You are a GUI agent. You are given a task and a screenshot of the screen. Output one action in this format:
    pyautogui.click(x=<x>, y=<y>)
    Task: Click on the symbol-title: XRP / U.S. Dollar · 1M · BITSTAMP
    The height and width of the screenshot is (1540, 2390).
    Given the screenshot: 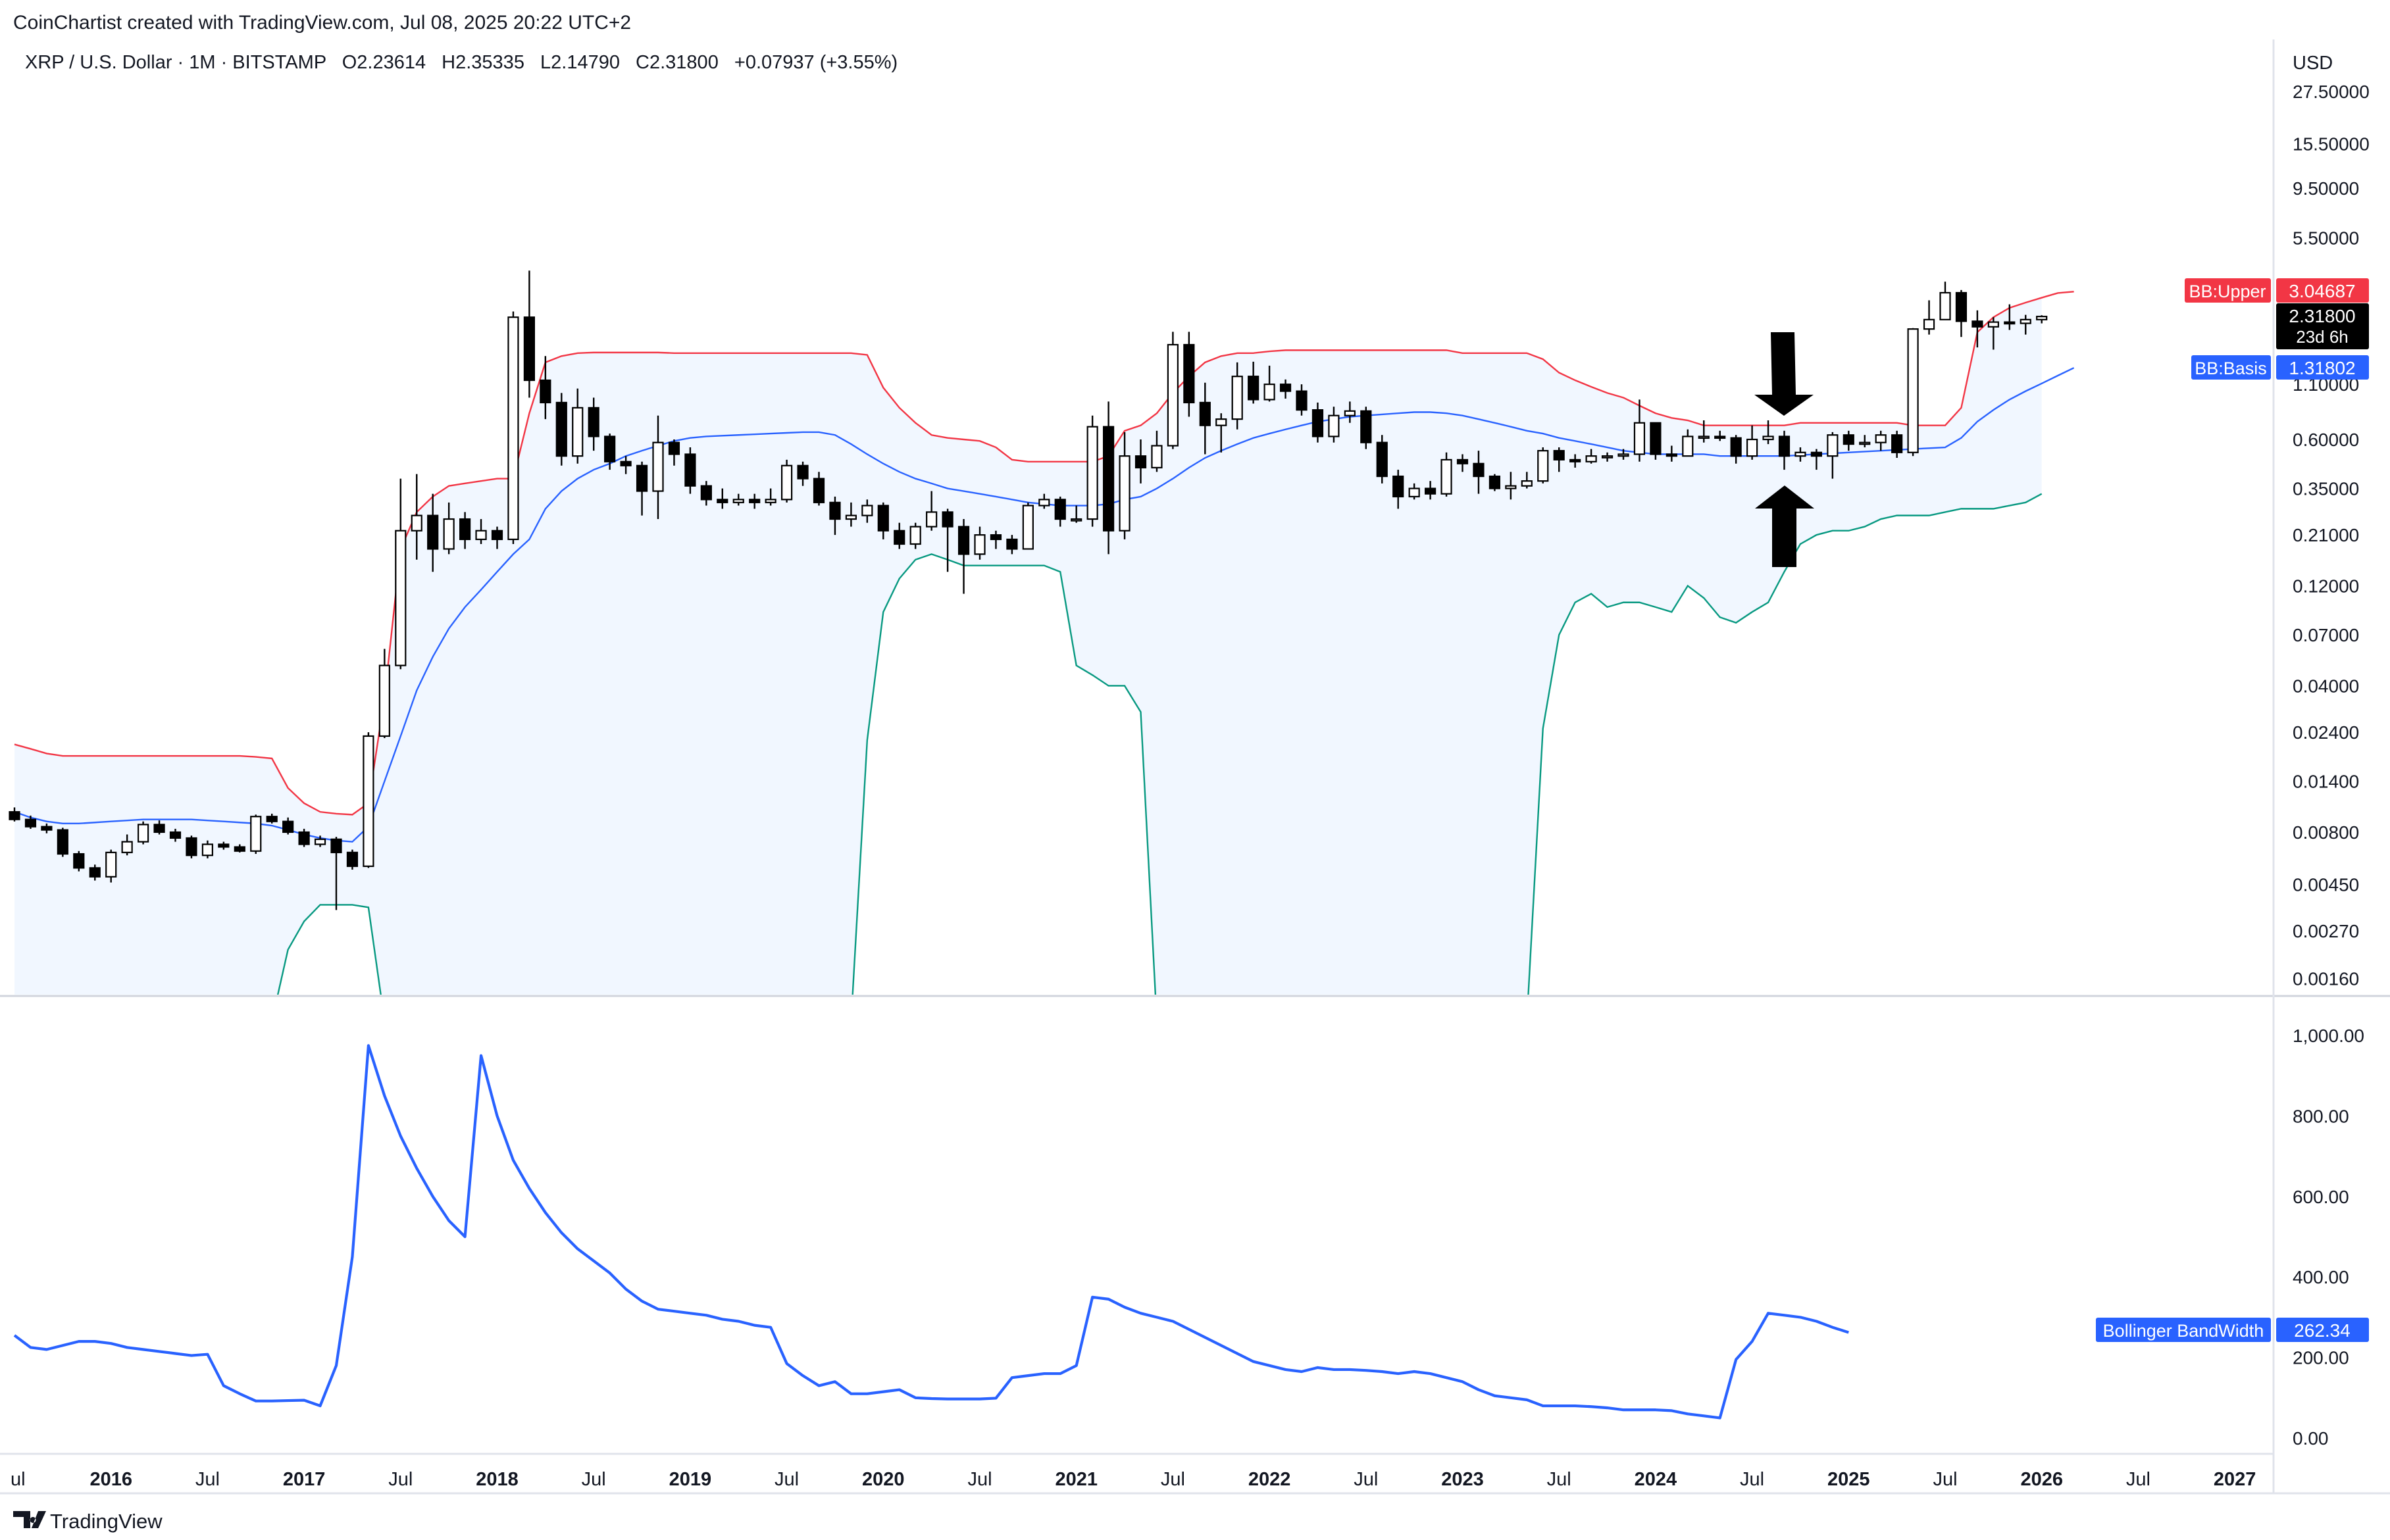 What is the action you would take?
    pyautogui.click(x=175, y=62)
    